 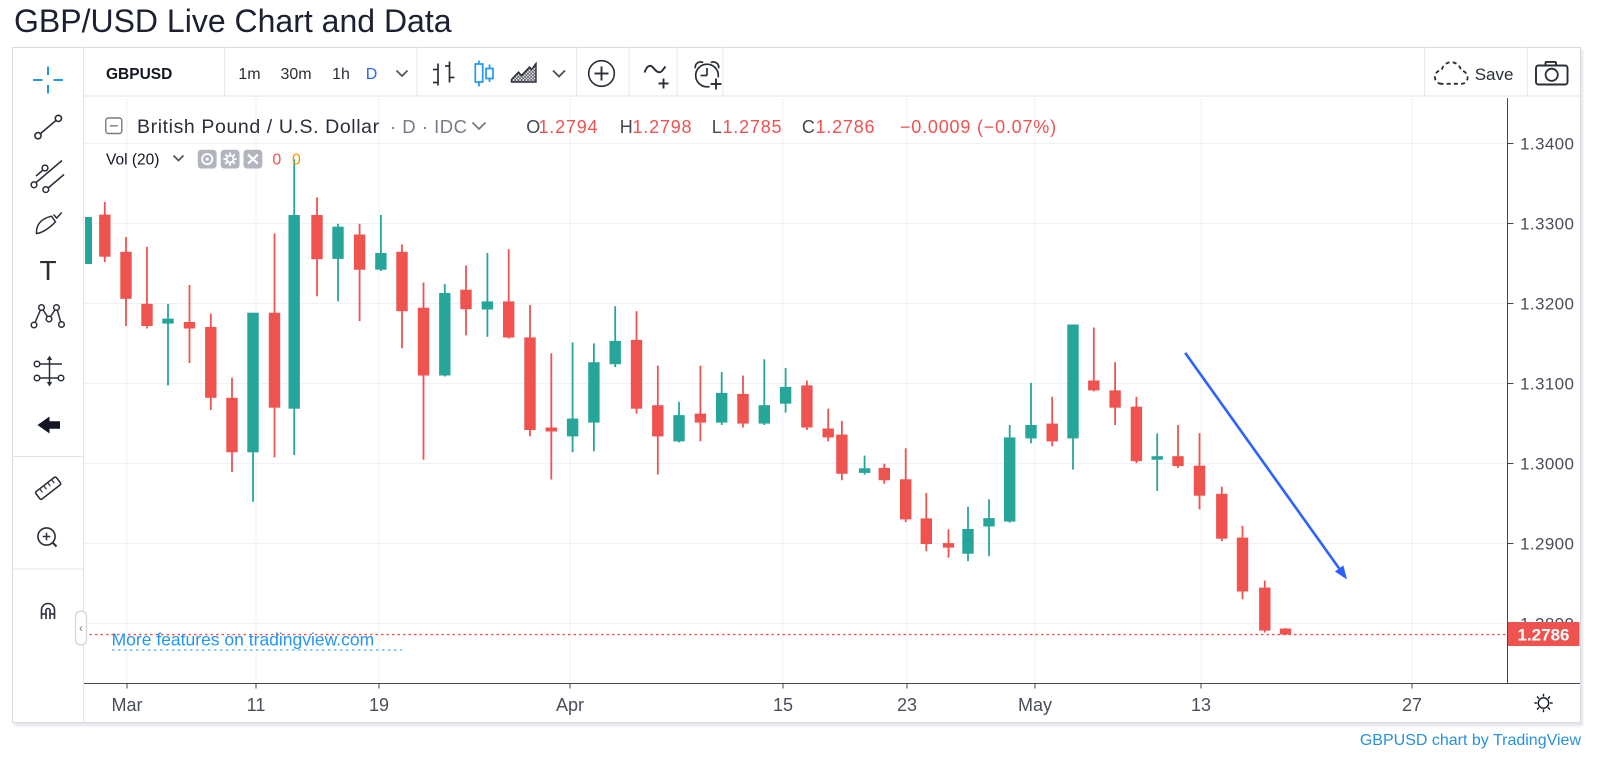 I want to click on svg-text: Vol (20), so click(x=132, y=160).